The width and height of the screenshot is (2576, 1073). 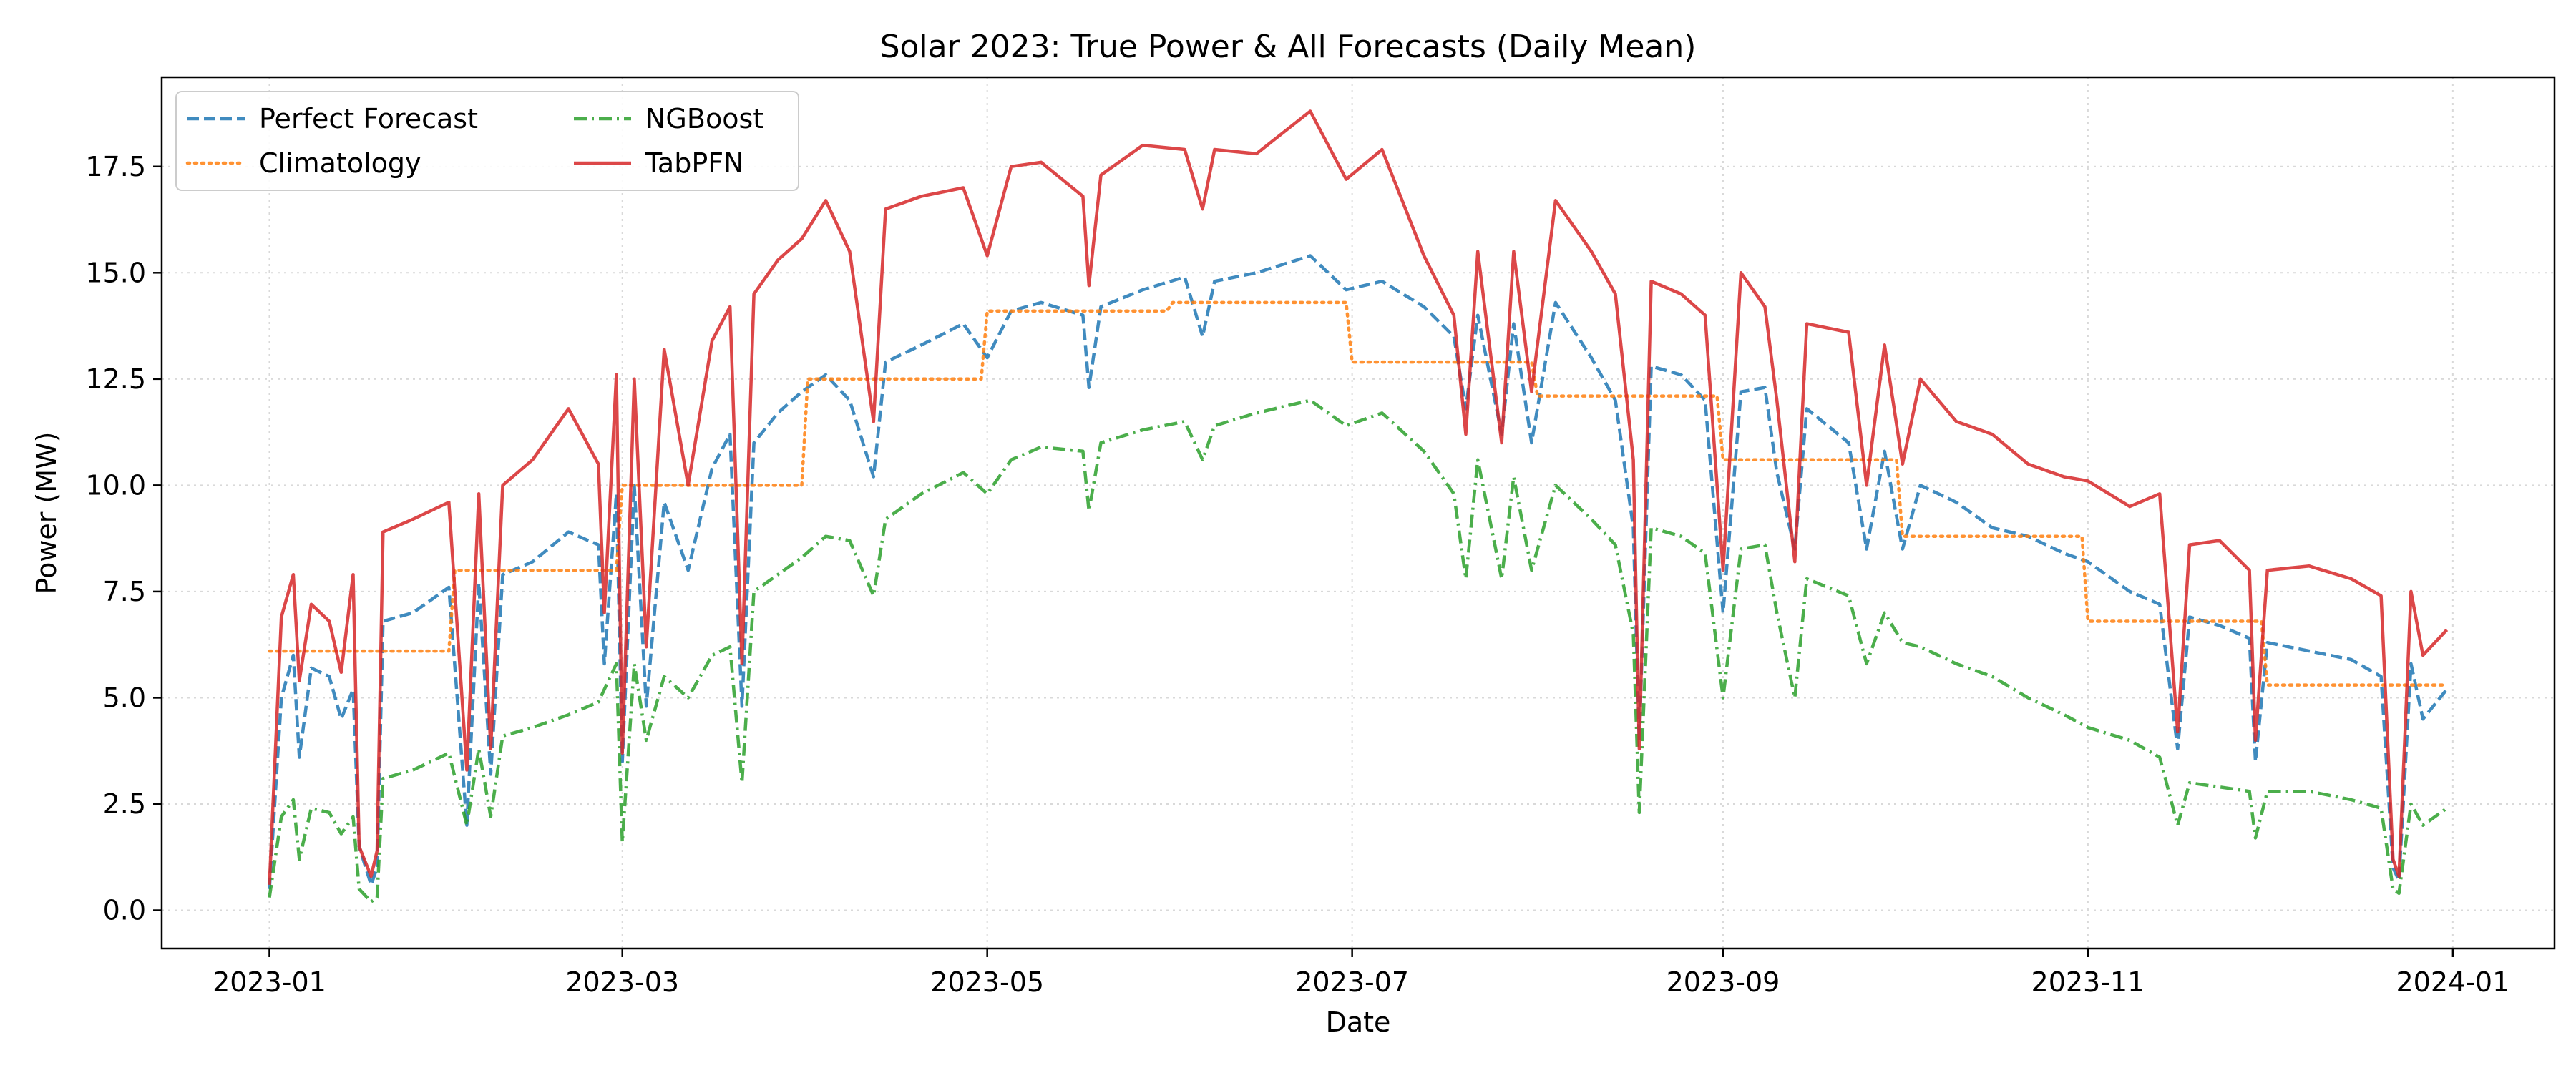 I want to click on x-tick-label: 2023-09, so click(x=1724, y=982).